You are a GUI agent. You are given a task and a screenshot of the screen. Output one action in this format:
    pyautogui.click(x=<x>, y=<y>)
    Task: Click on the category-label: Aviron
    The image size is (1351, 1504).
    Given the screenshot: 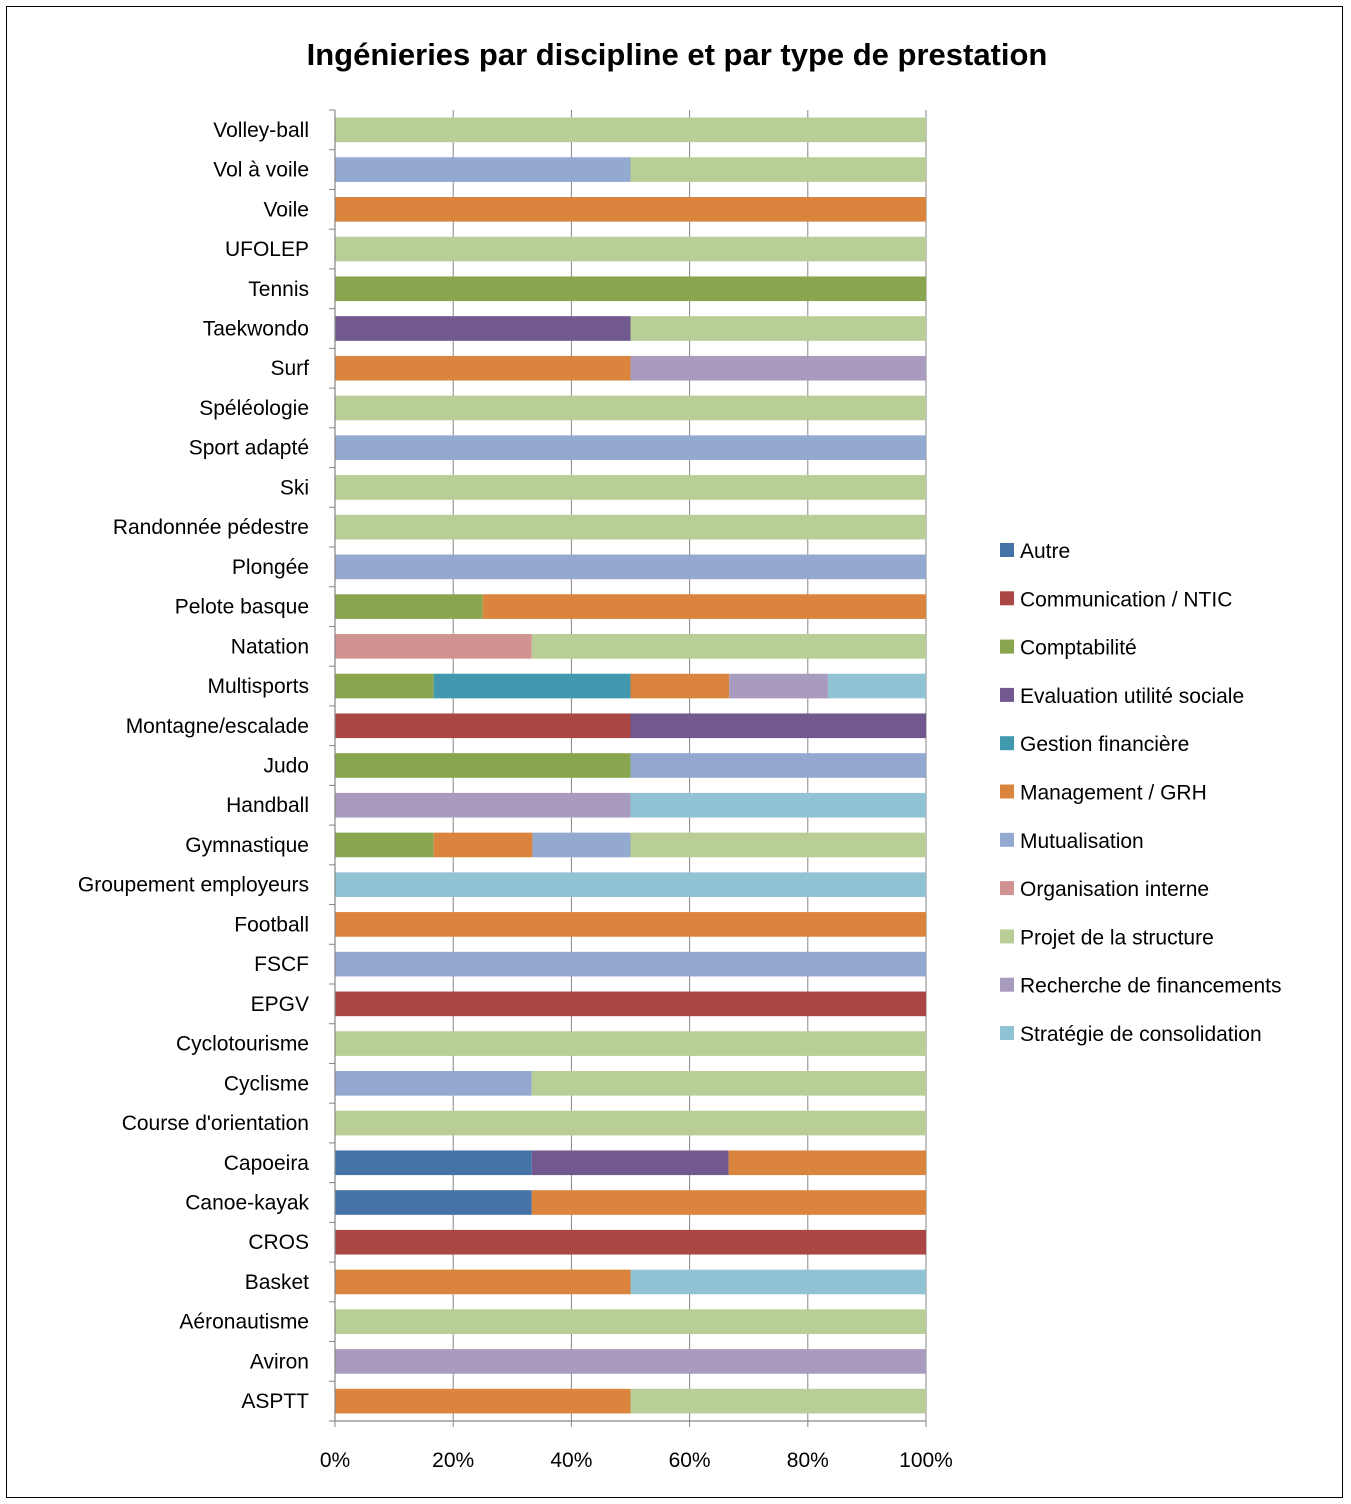 What is the action you would take?
    pyautogui.click(x=279, y=1361)
    